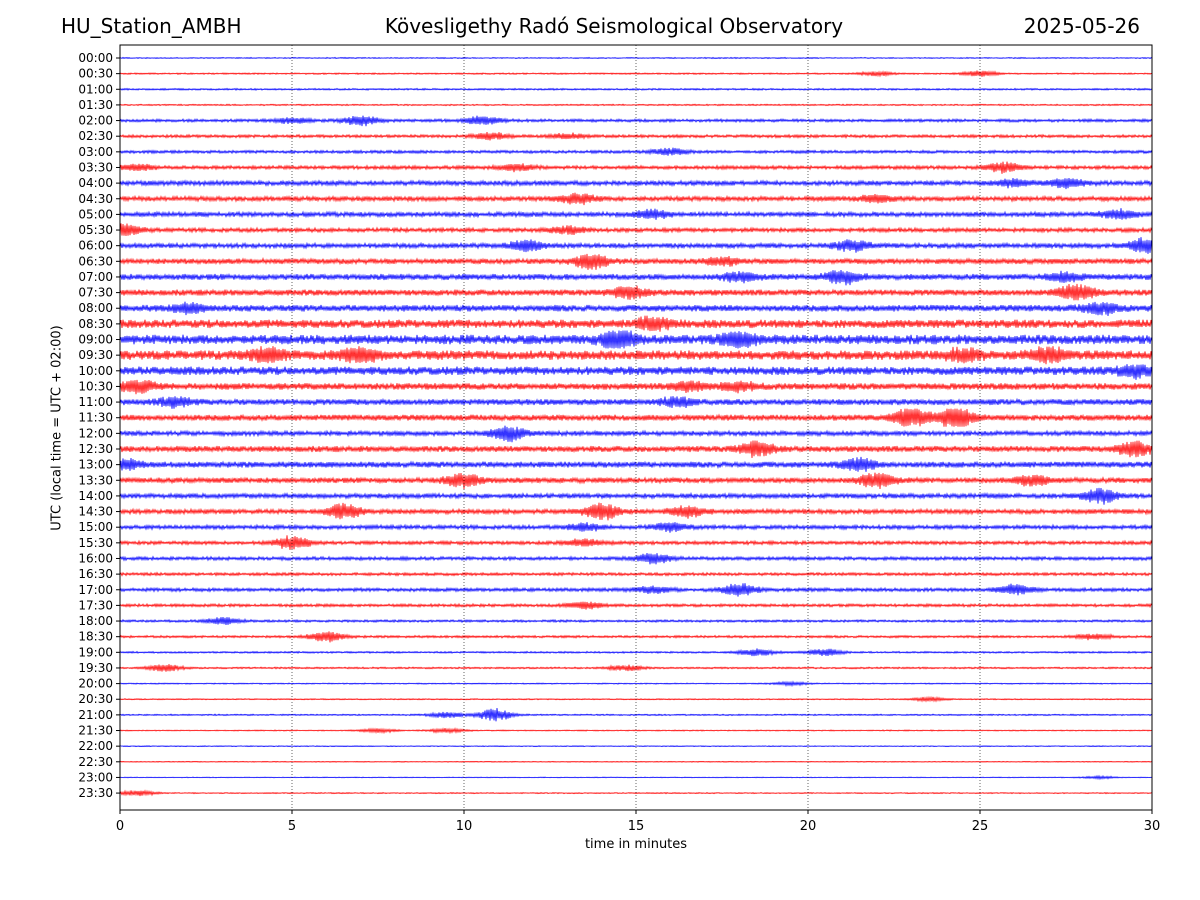 Image resolution: width=1200 pixels, height=900 pixels. I want to click on y-tick-label: 10:30, so click(95, 386).